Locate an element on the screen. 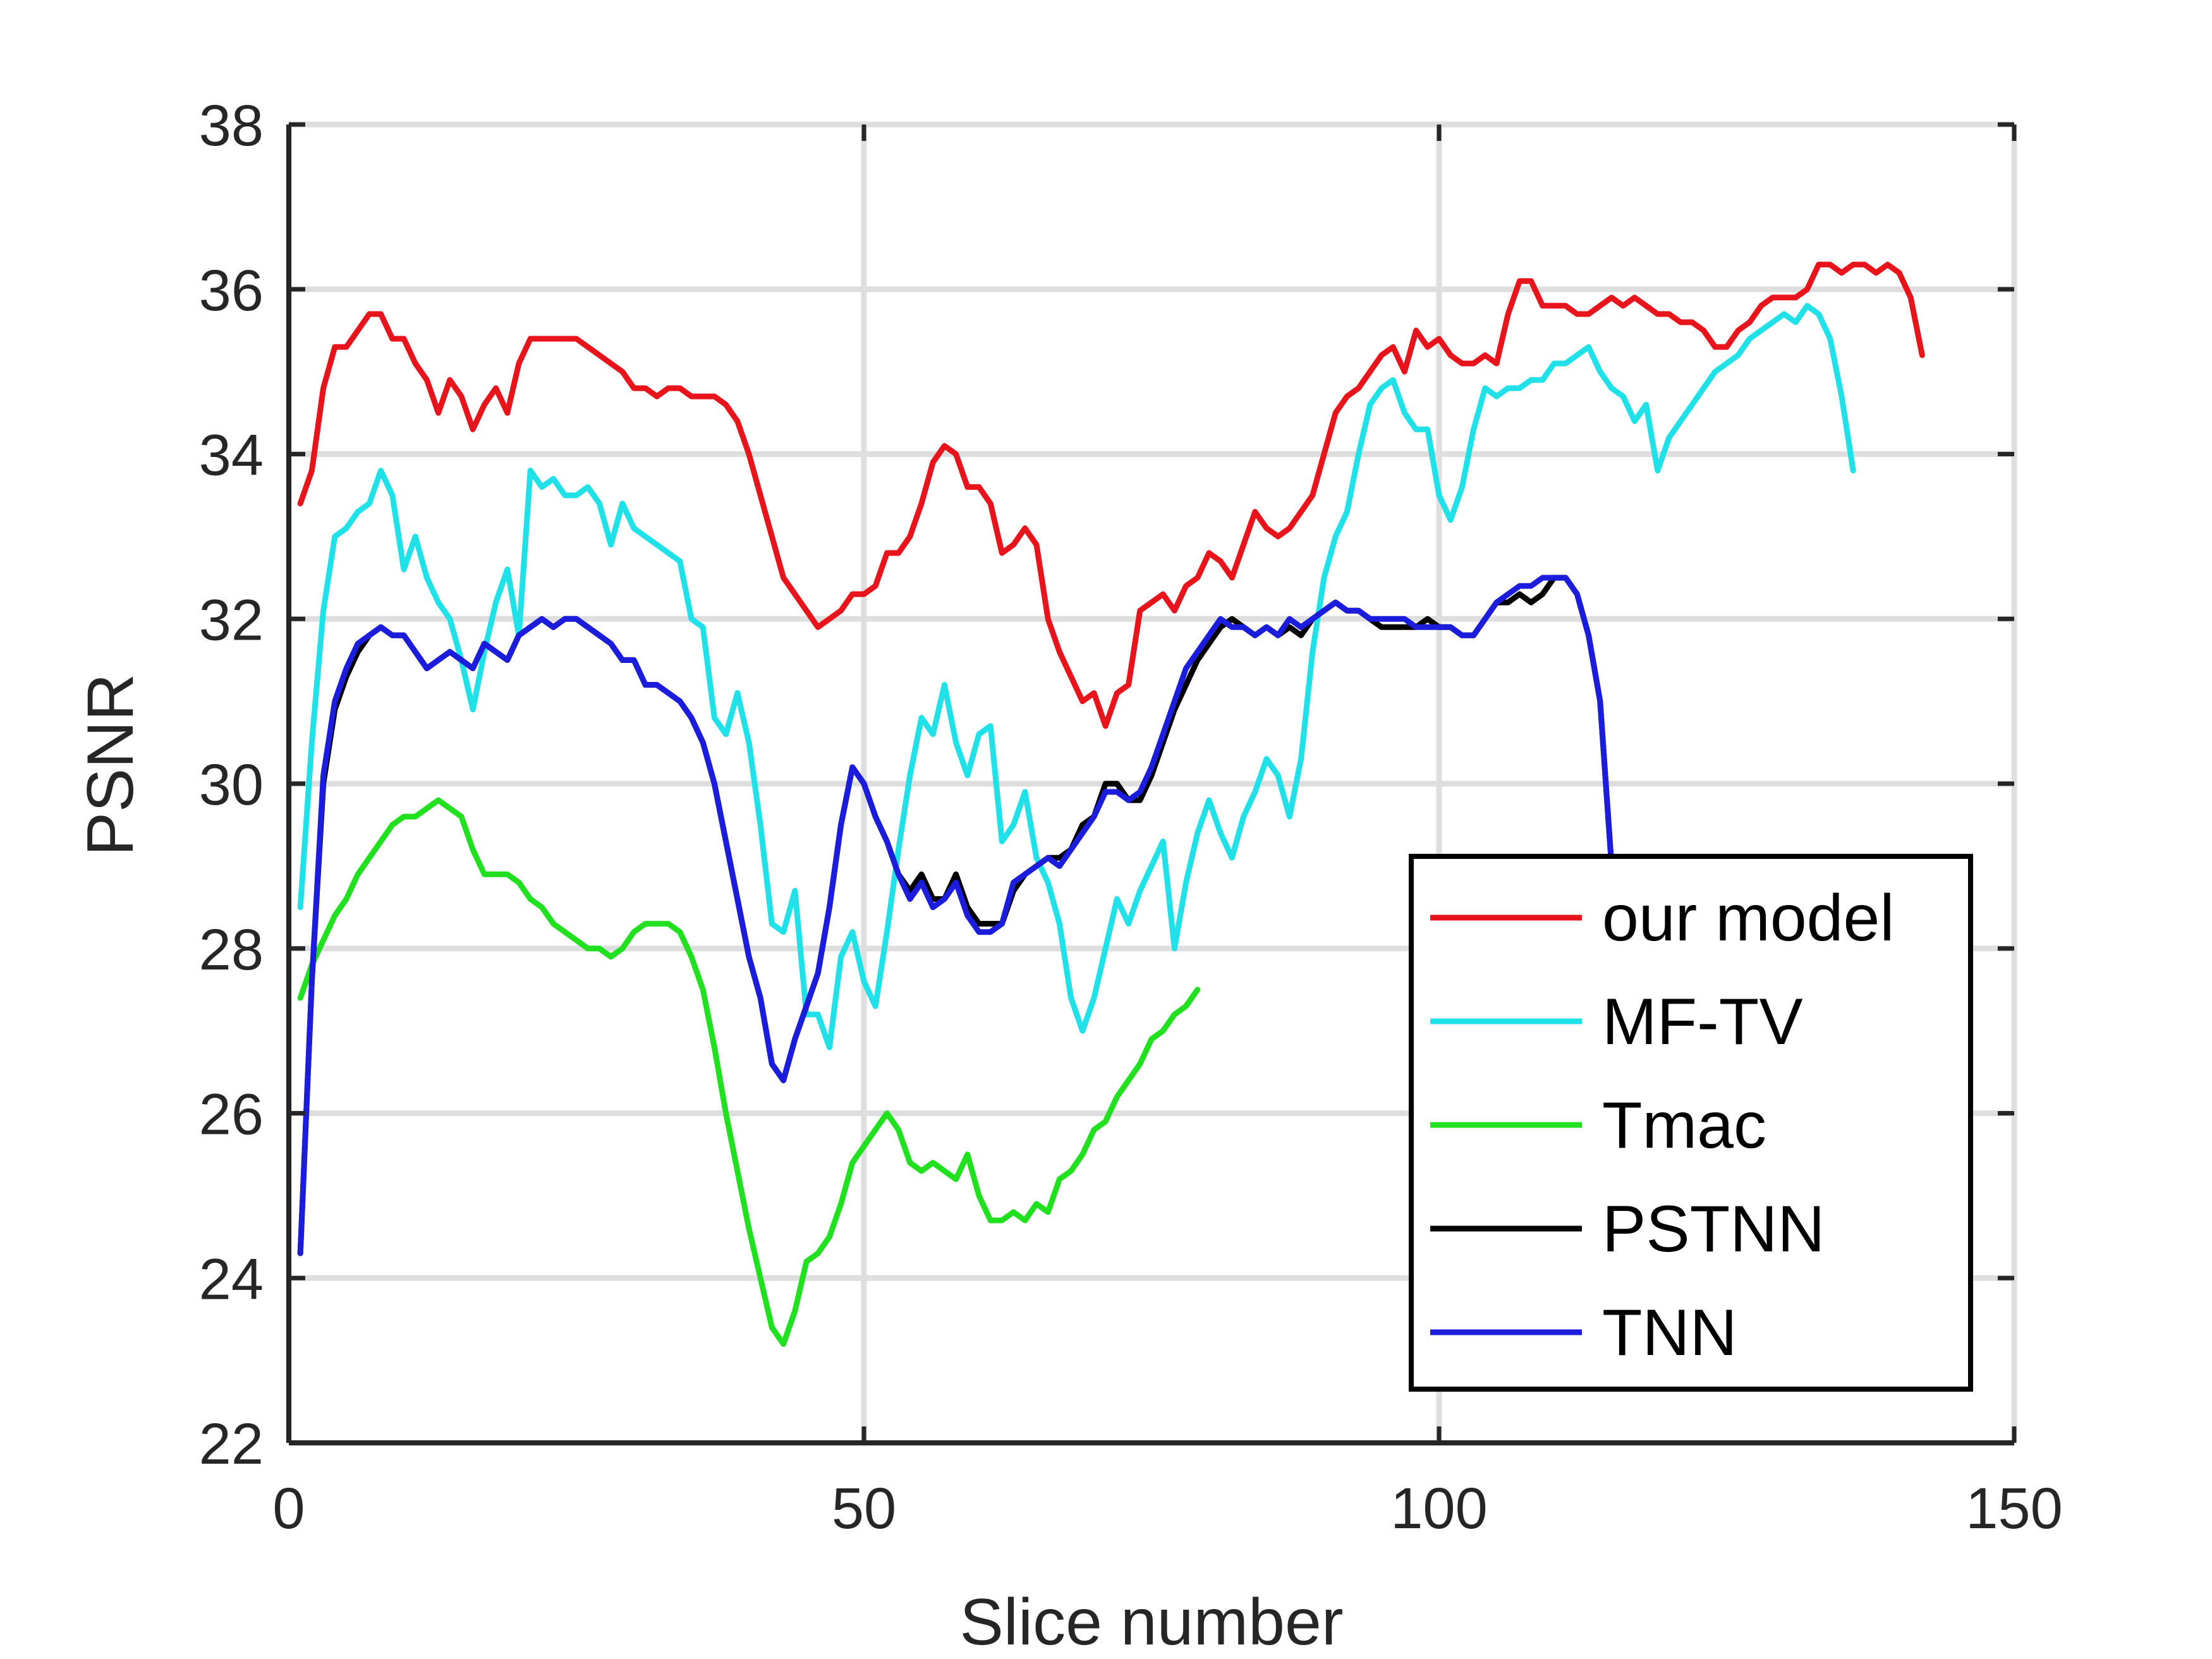 The image size is (2212, 1659). x-tick-label: 100 is located at coordinates (1439, 1508).